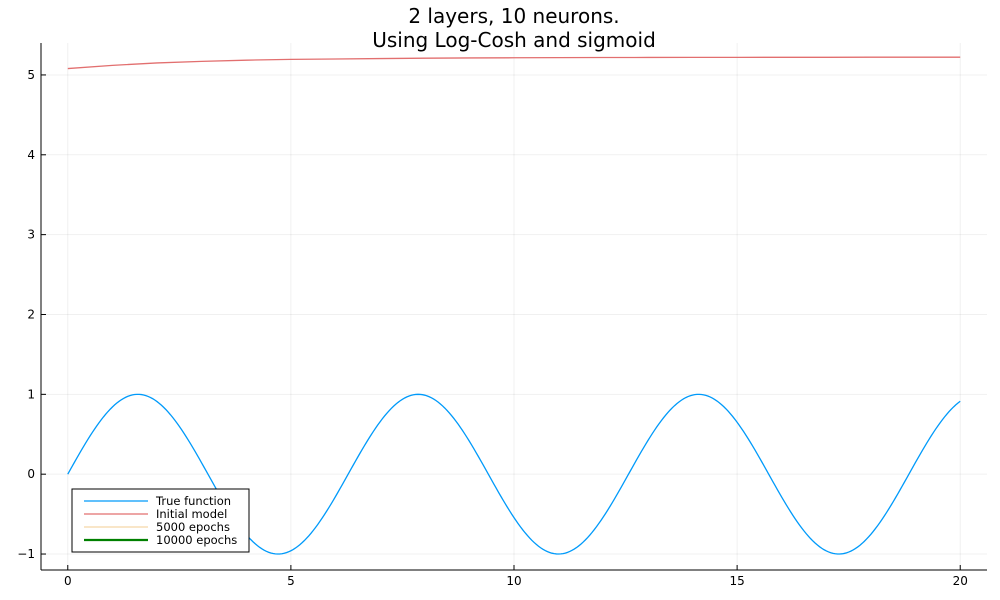  What do you see at coordinates (191, 514) in the screenshot?
I see `legend-label: Initial model` at bounding box center [191, 514].